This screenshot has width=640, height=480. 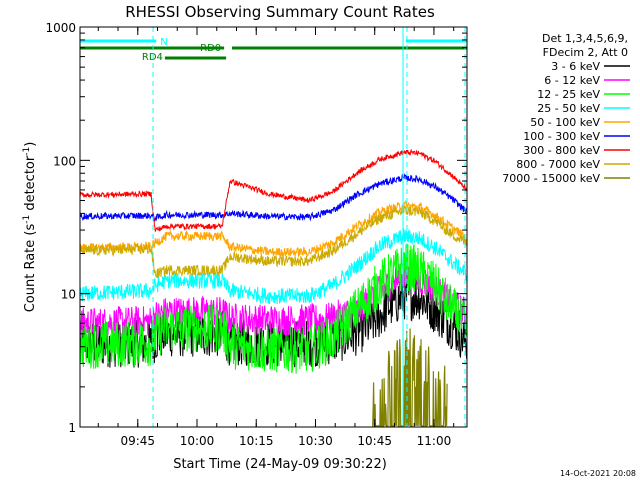 What do you see at coordinates (561, 150) in the screenshot?
I see `legend-label-6: 300 - 800 keV` at bounding box center [561, 150].